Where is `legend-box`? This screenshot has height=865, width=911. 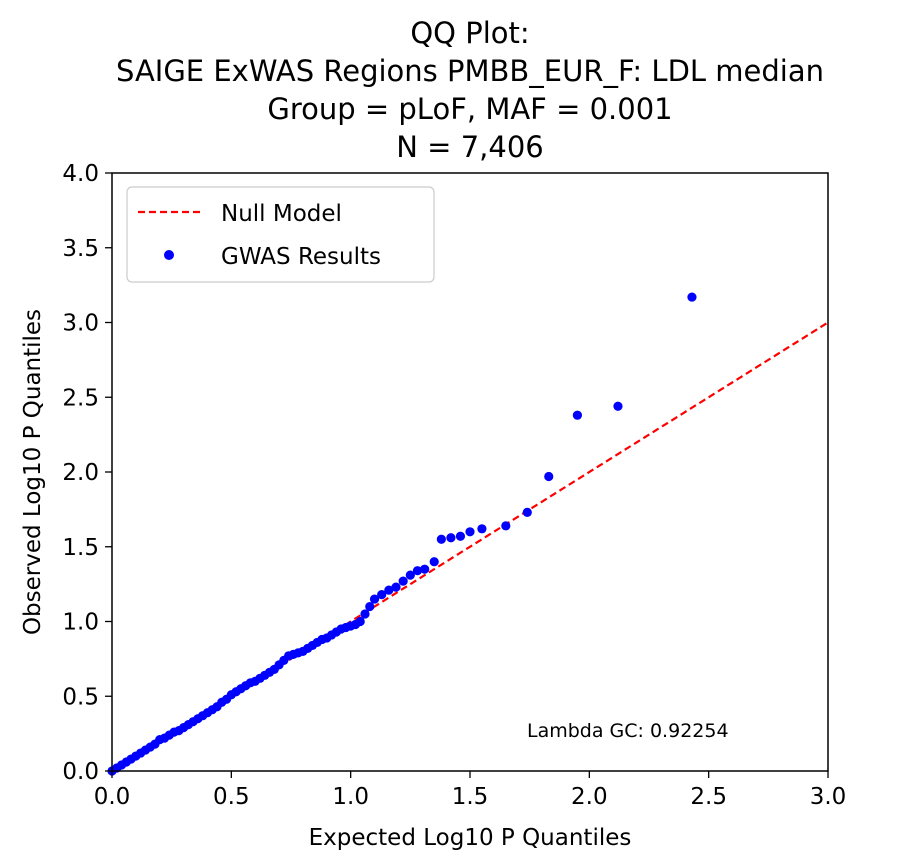
legend-box is located at coordinates (280, 234).